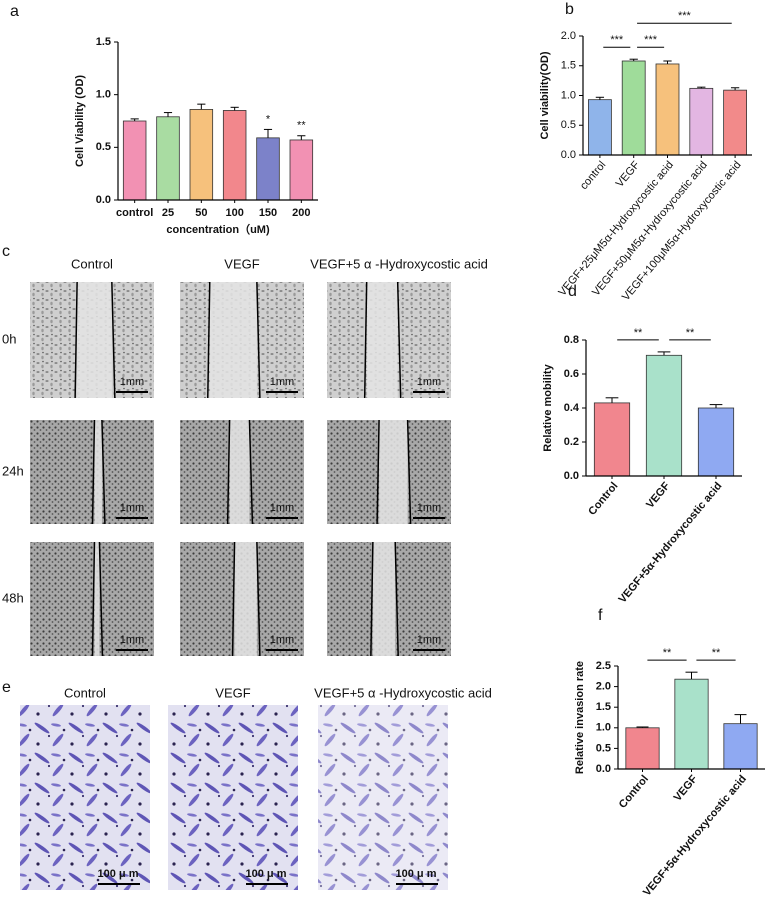  Describe the element at coordinates (545, 95) in the screenshot. I see `y-axis-label: Cell viability(OD)` at that location.